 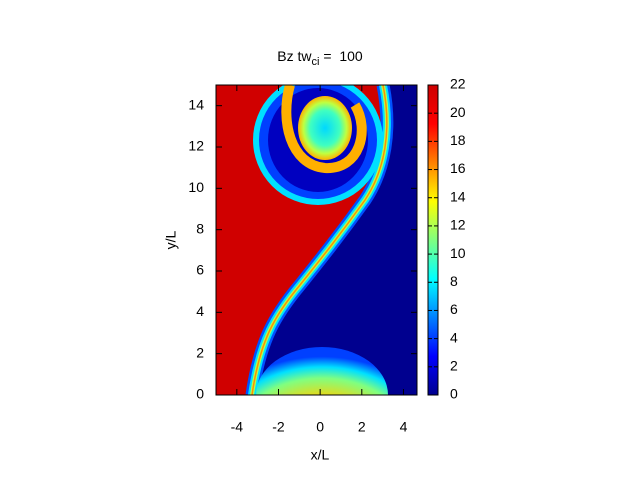 I want to click on y-tick-label: 6, so click(x=200, y=270).